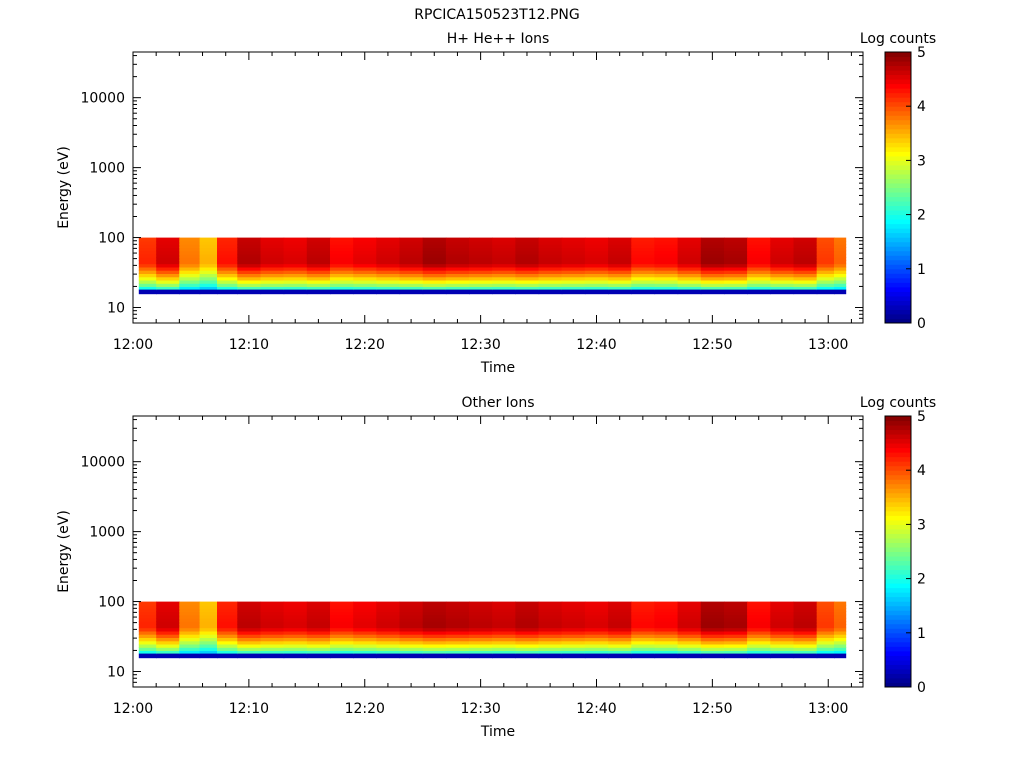 This screenshot has width=1024, height=768. Describe the element at coordinates (64, 187) in the screenshot. I see `y-axis-label: Energy (eV)` at that location.